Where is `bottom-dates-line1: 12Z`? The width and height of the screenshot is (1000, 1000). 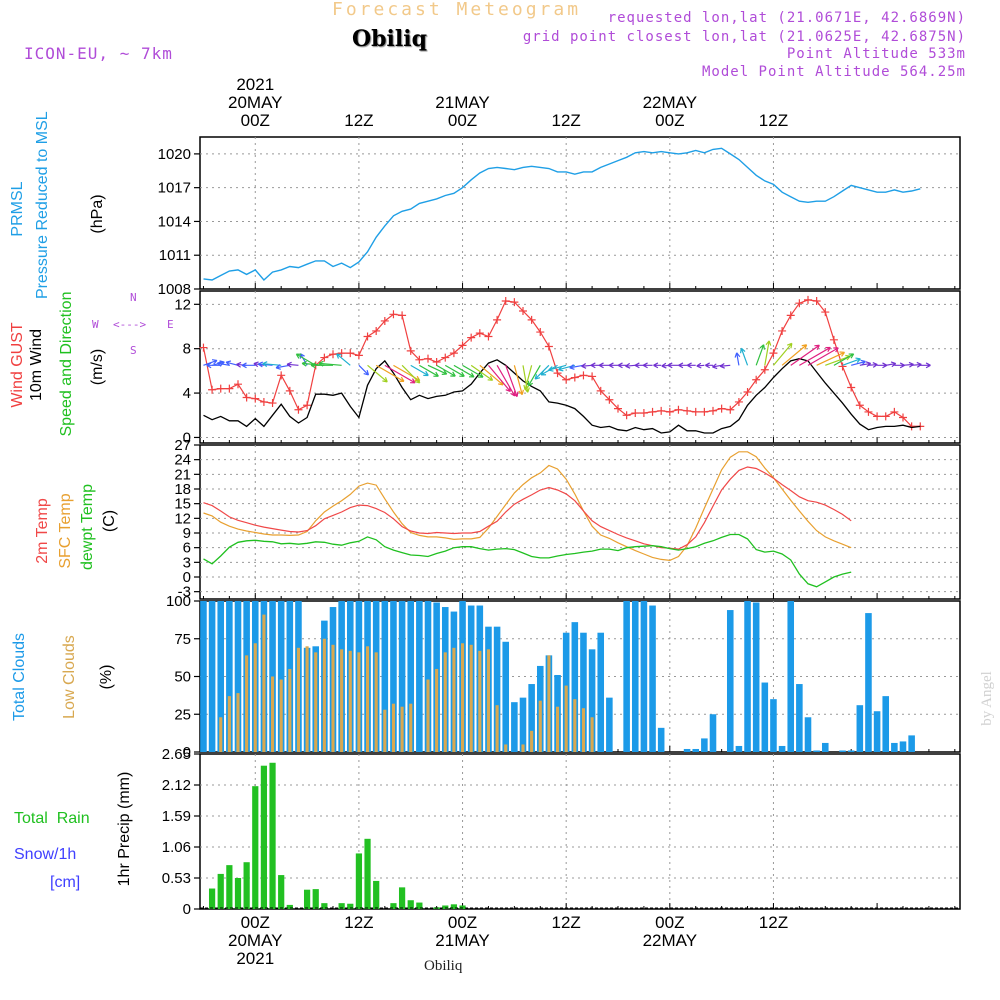
bottom-dates-line1: 12Z is located at coordinates (566, 922).